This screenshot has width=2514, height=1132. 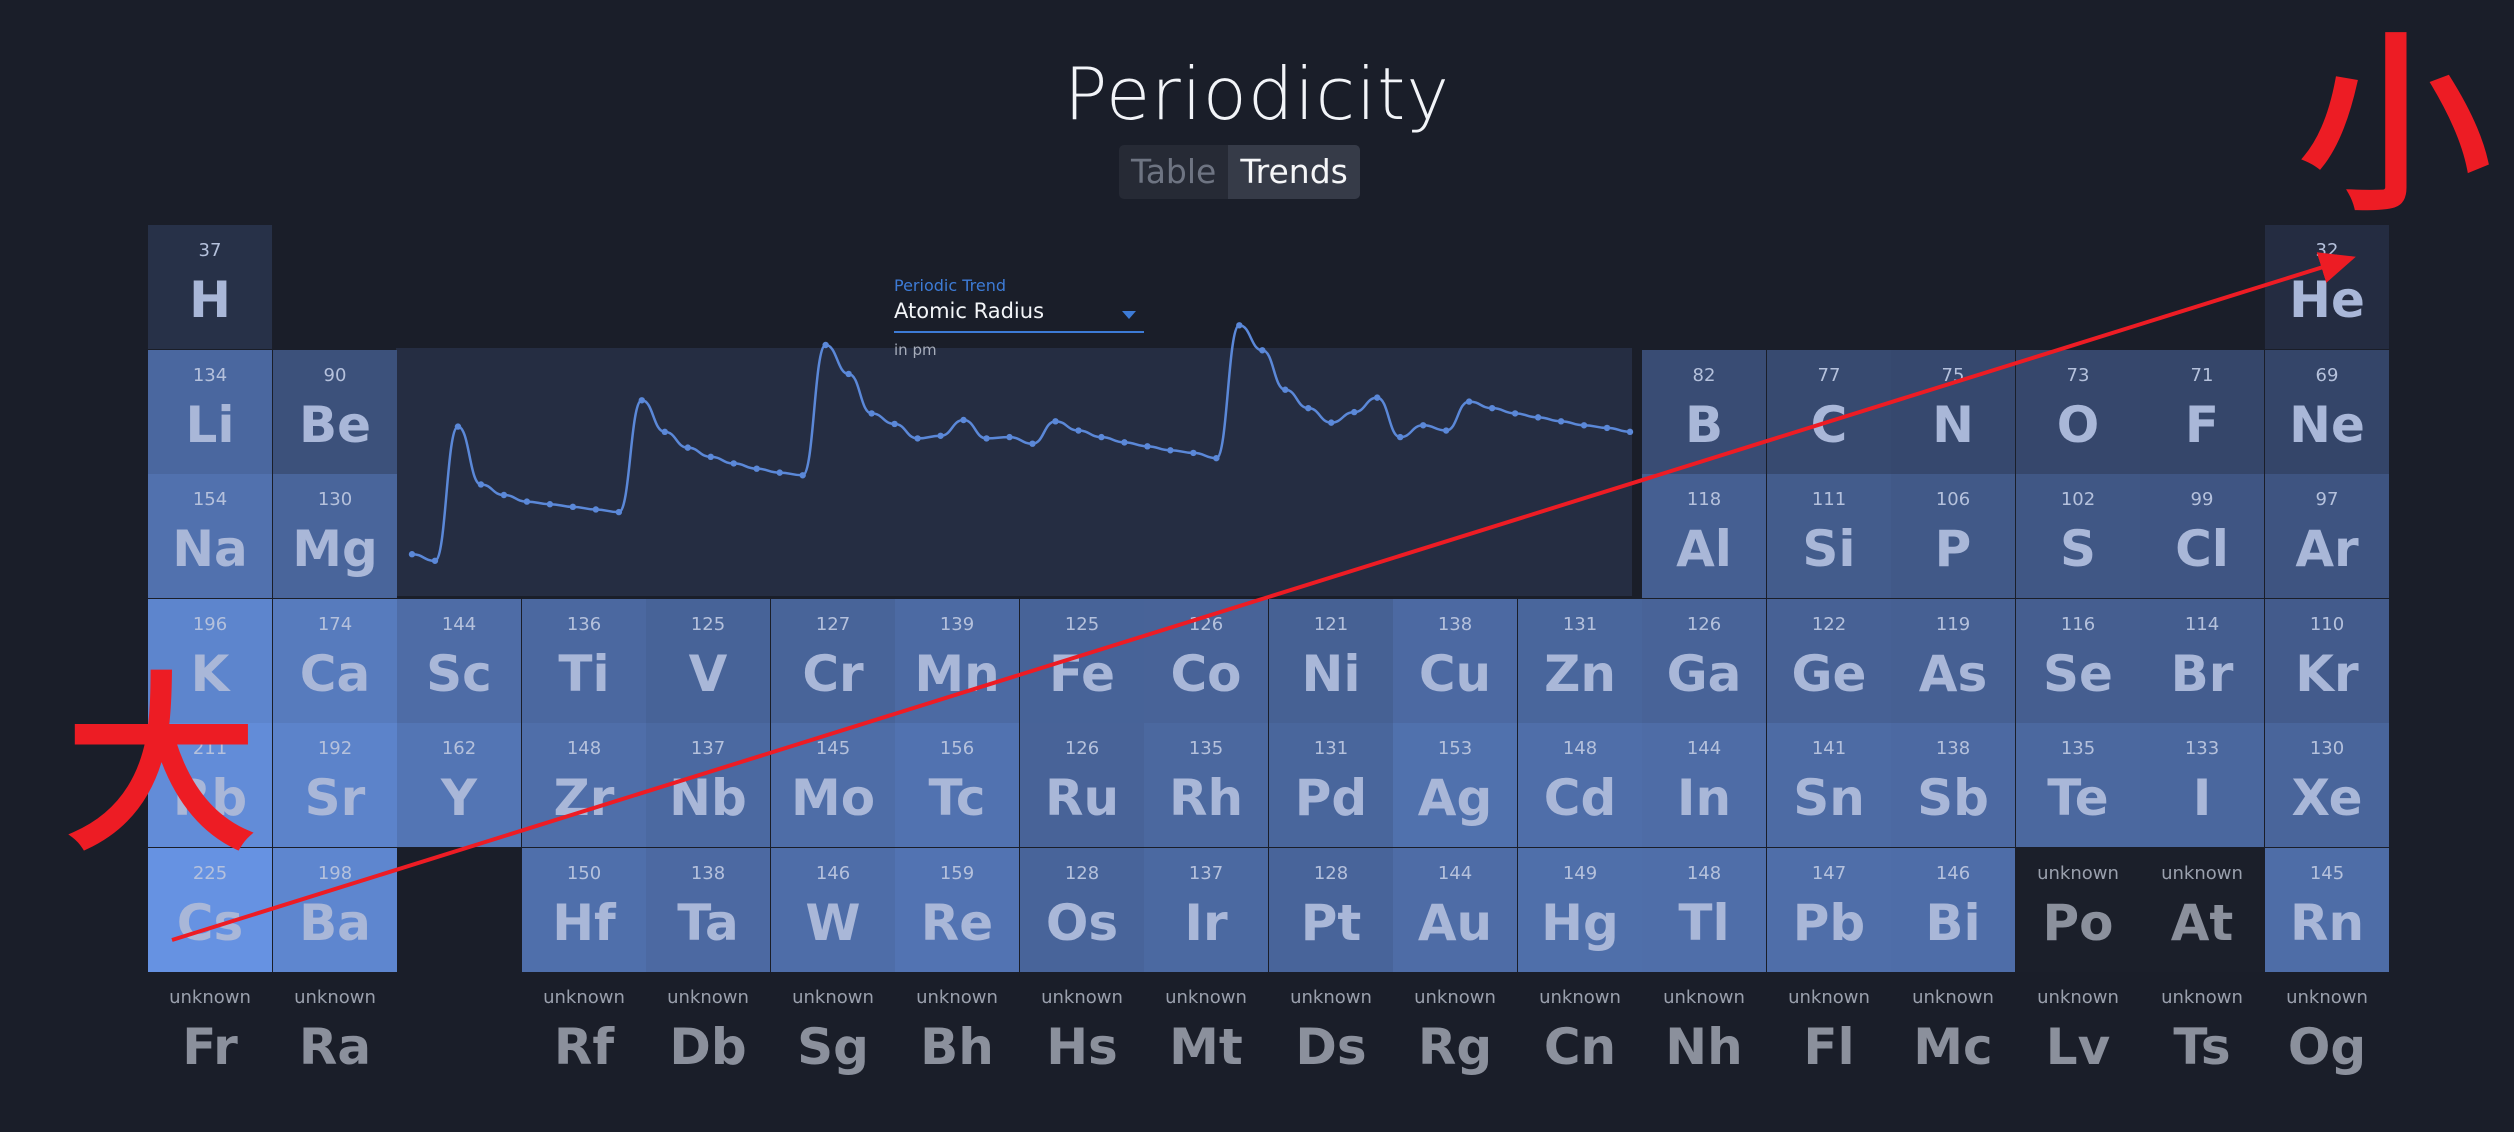 I want to click on trend-point-na, so click(x=642, y=400).